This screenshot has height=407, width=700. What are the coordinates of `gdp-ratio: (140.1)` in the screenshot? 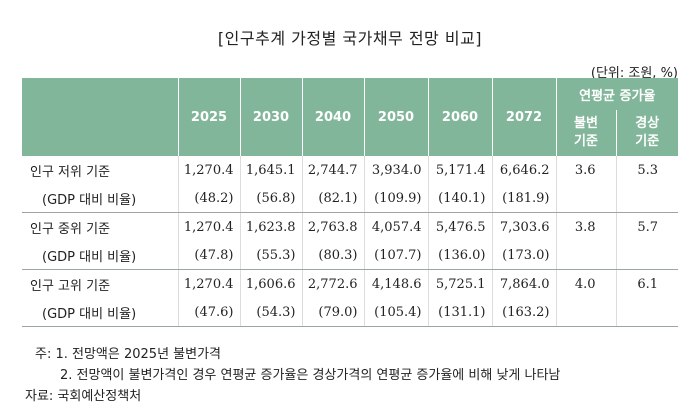 It's located at (459, 198).